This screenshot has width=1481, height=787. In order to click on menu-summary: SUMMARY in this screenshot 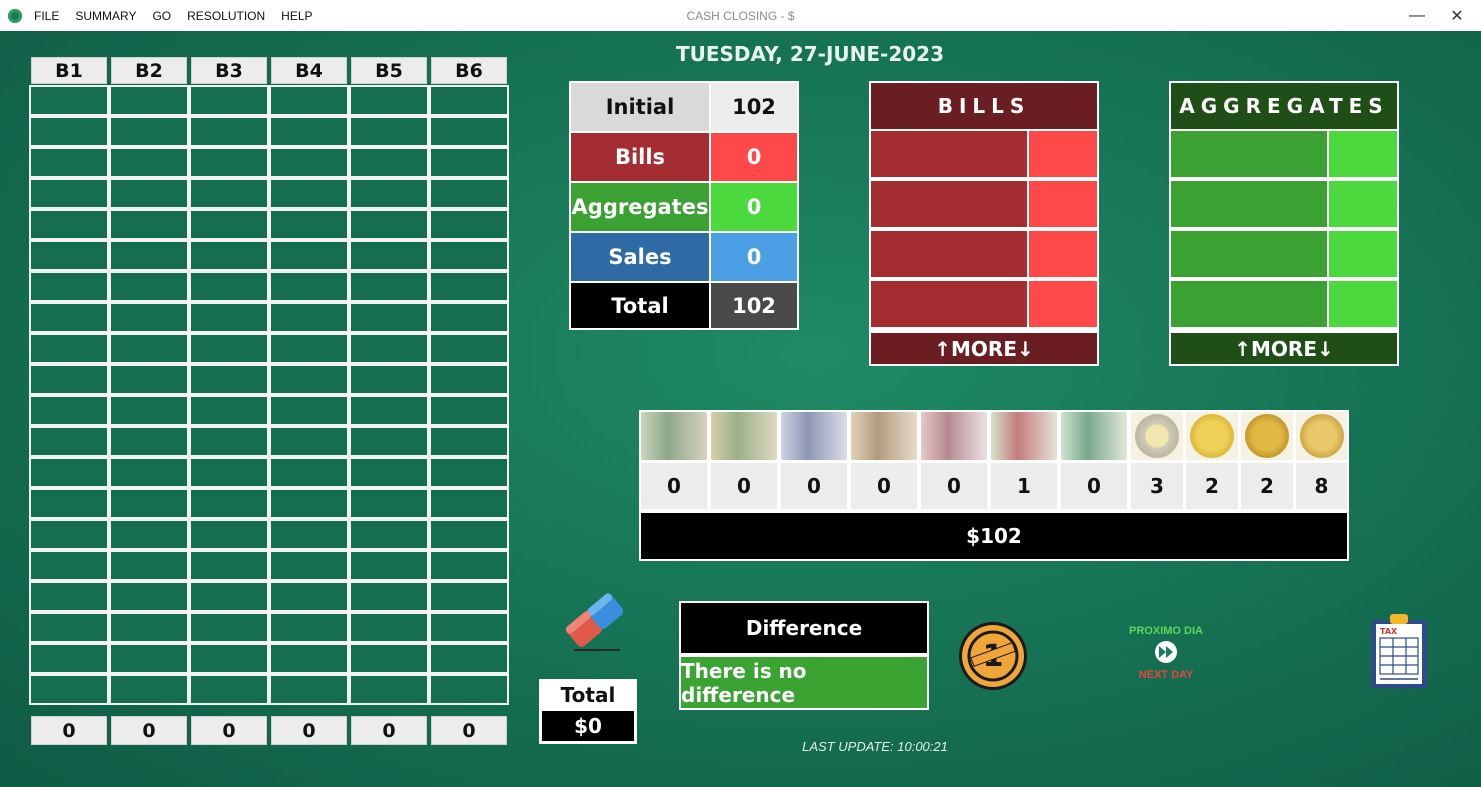, I will do `click(106, 15)`.